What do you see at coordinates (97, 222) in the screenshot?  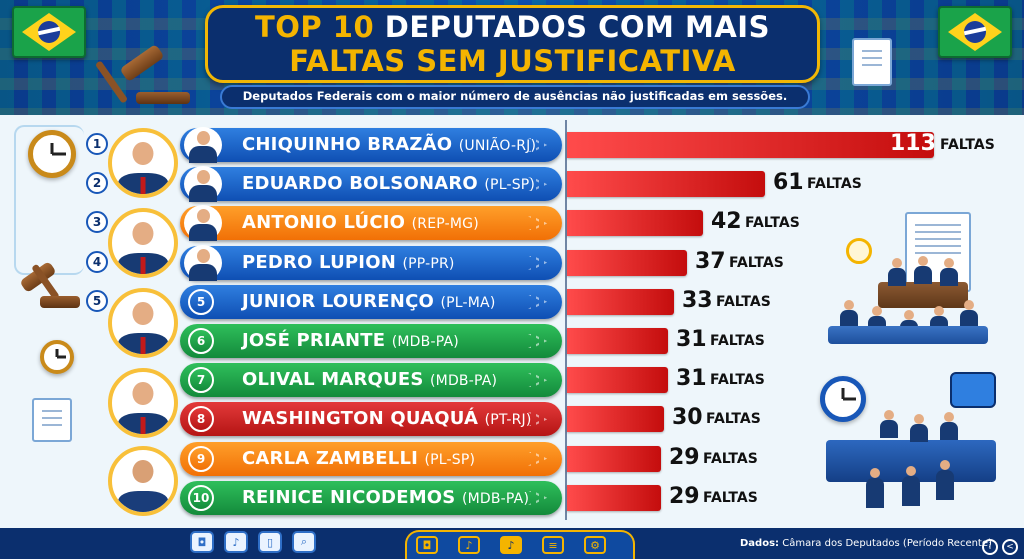 I see `rank-badge: 3` at bounding box center [97, 222].